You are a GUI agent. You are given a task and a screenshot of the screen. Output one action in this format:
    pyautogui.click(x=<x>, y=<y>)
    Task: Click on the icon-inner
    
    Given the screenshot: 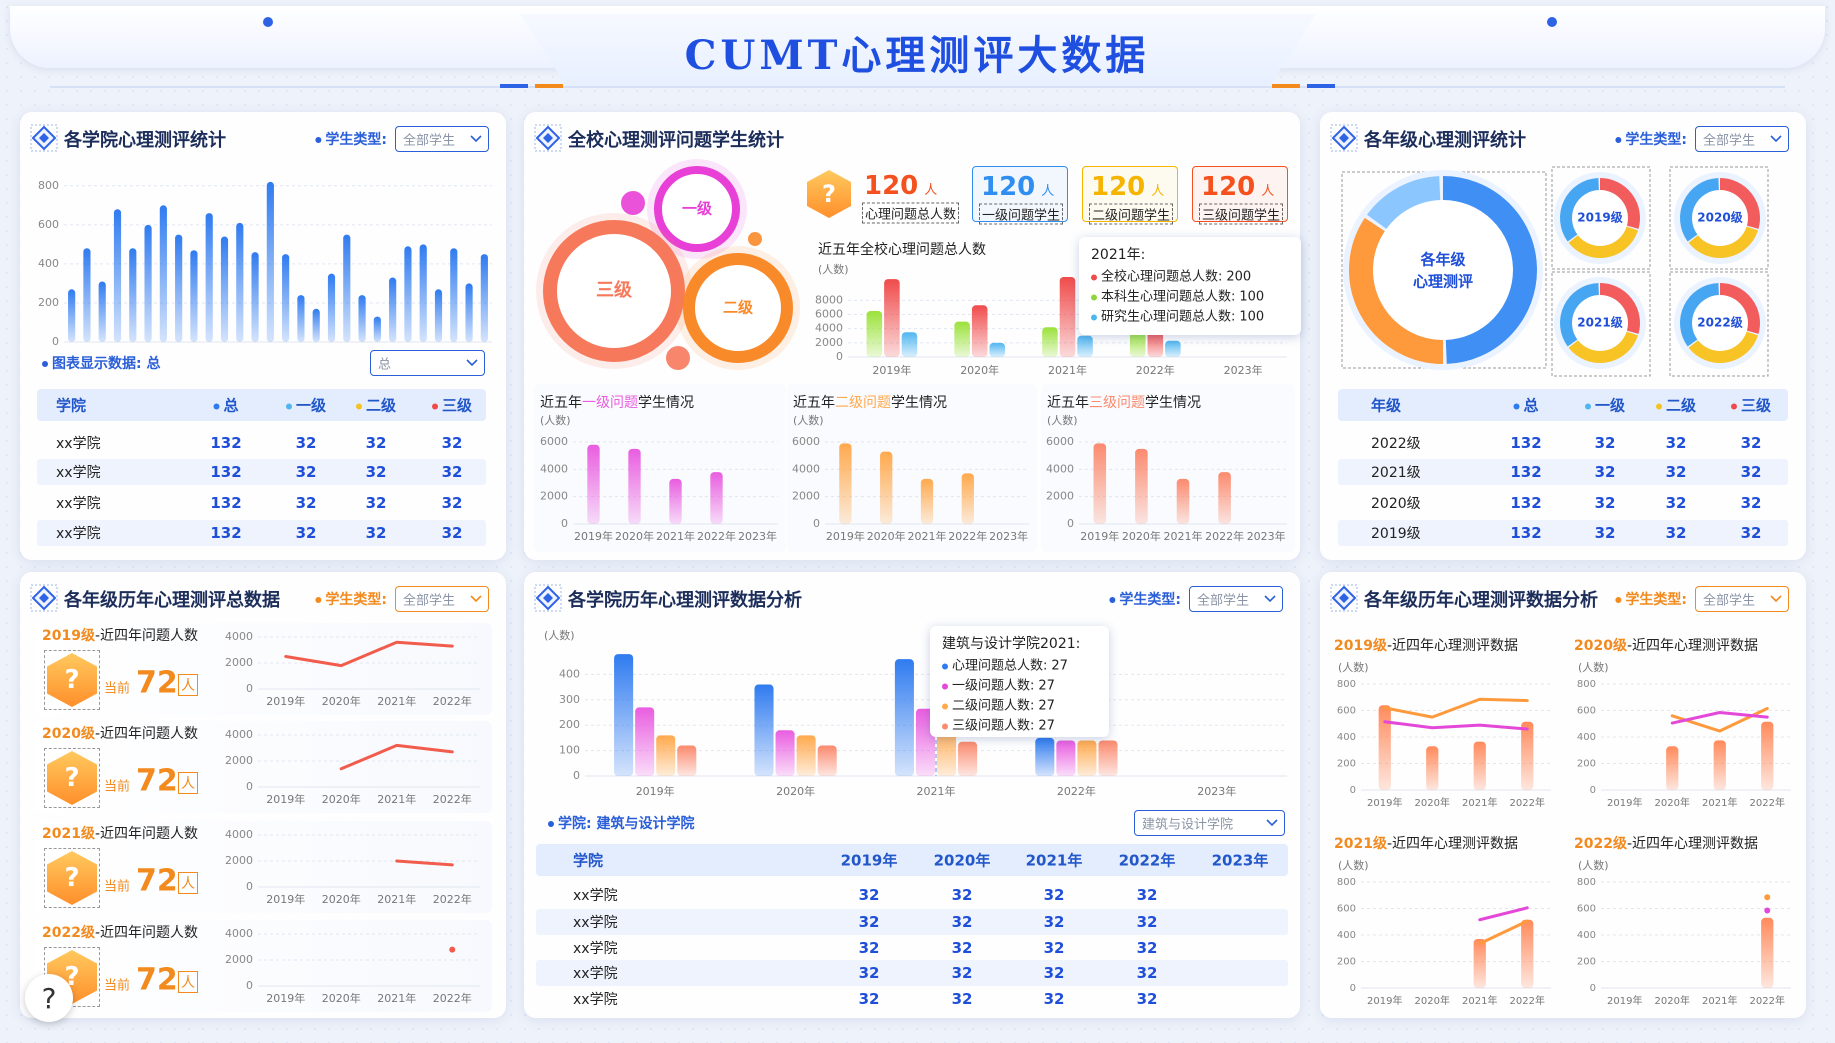 What is the action you would take?
    pyautogui.click(x=44, y=138)
    